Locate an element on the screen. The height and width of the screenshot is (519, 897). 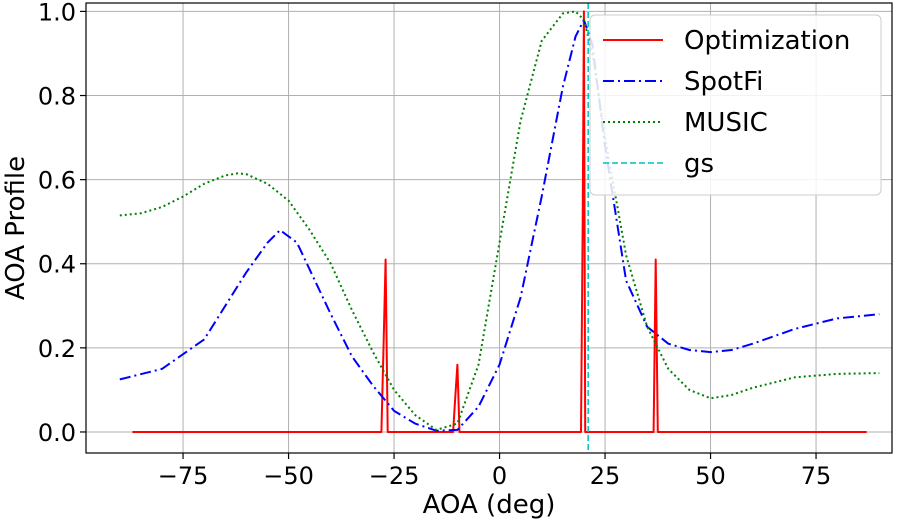
y-tick-label: 0.2 is located at coordinates (57, 349).